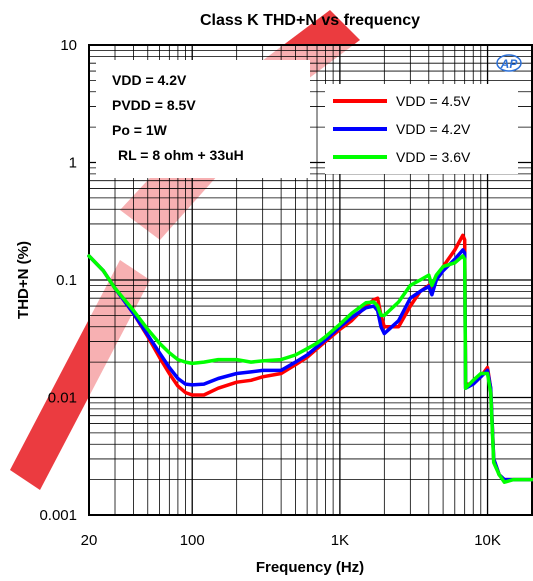 This screenshot has height=581, width=533. What do you see at coordinates (154, 105) in the screenshot?
I see `condition-text: PVDD = 8.5V` at bounding box center [154, 105].